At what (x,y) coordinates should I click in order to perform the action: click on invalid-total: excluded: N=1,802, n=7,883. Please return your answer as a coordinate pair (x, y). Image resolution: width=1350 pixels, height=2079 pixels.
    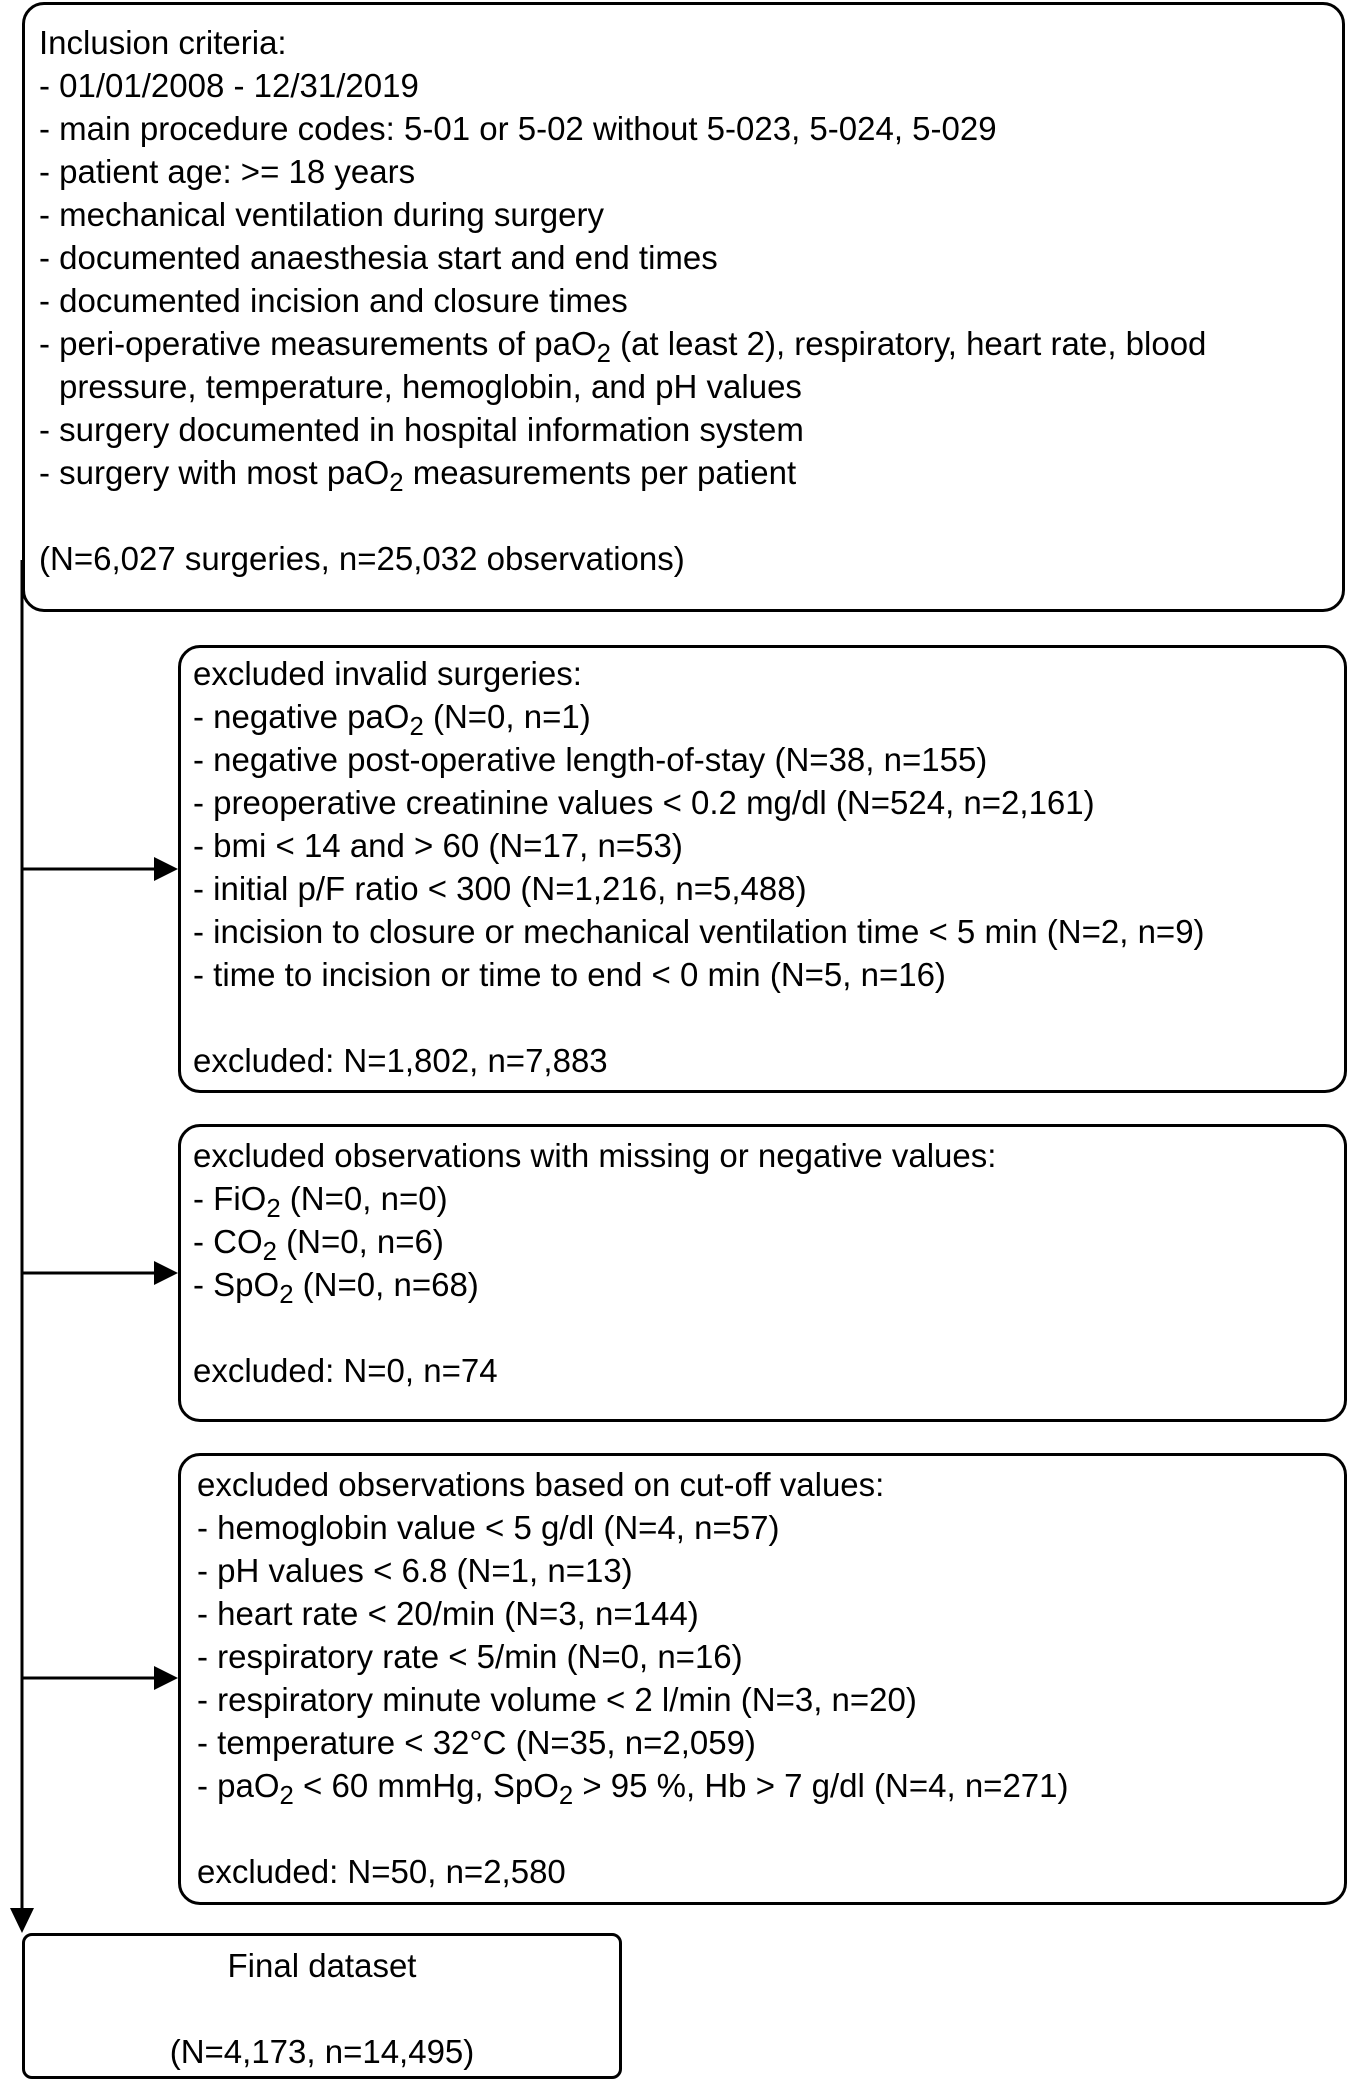
    Looking at the image, I should click on (400, 1060).